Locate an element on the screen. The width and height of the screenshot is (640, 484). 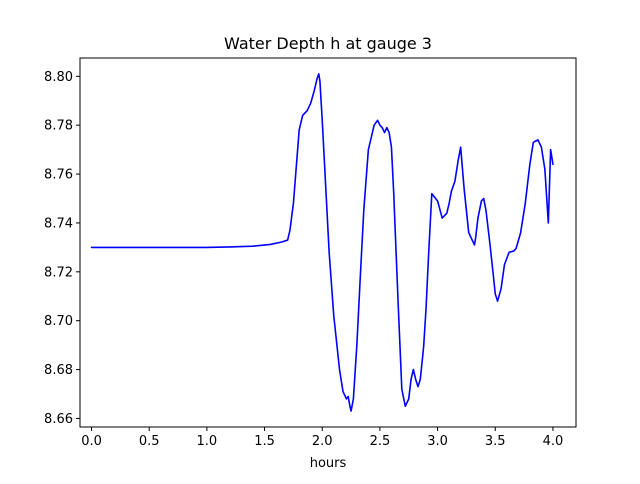
y-tick-label: 8.66 is located at coordinates (58, 419).